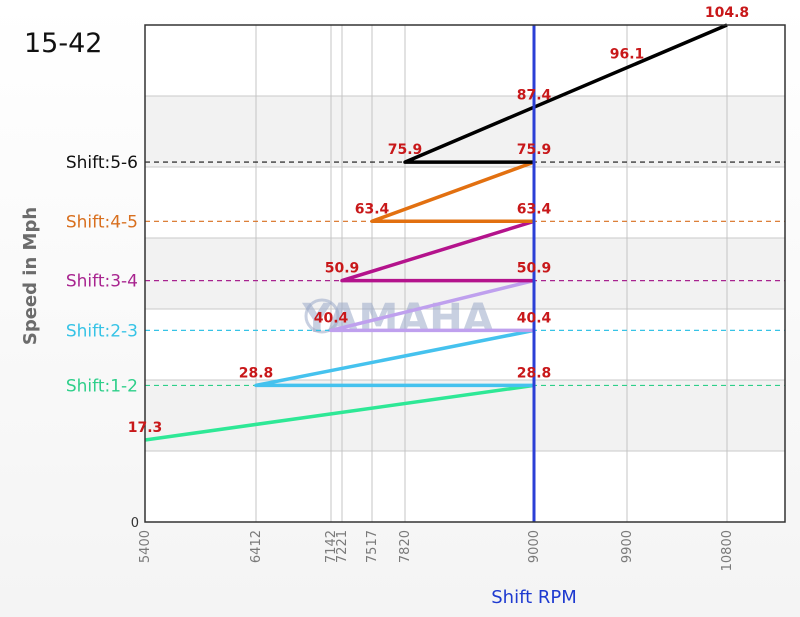  What do you see at coordinates (63, 43) in the screenshot?
I see `chart-title: 15-42` at bounding box center [63, 43].